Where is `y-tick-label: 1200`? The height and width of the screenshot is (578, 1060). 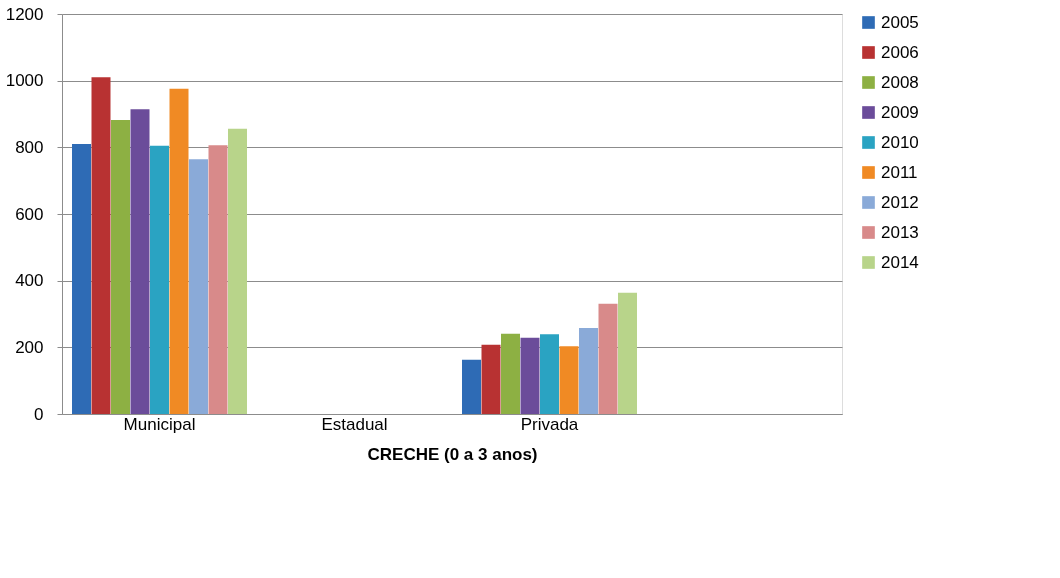 y-tick-label: 1200 is located at coordinates (24, 14).